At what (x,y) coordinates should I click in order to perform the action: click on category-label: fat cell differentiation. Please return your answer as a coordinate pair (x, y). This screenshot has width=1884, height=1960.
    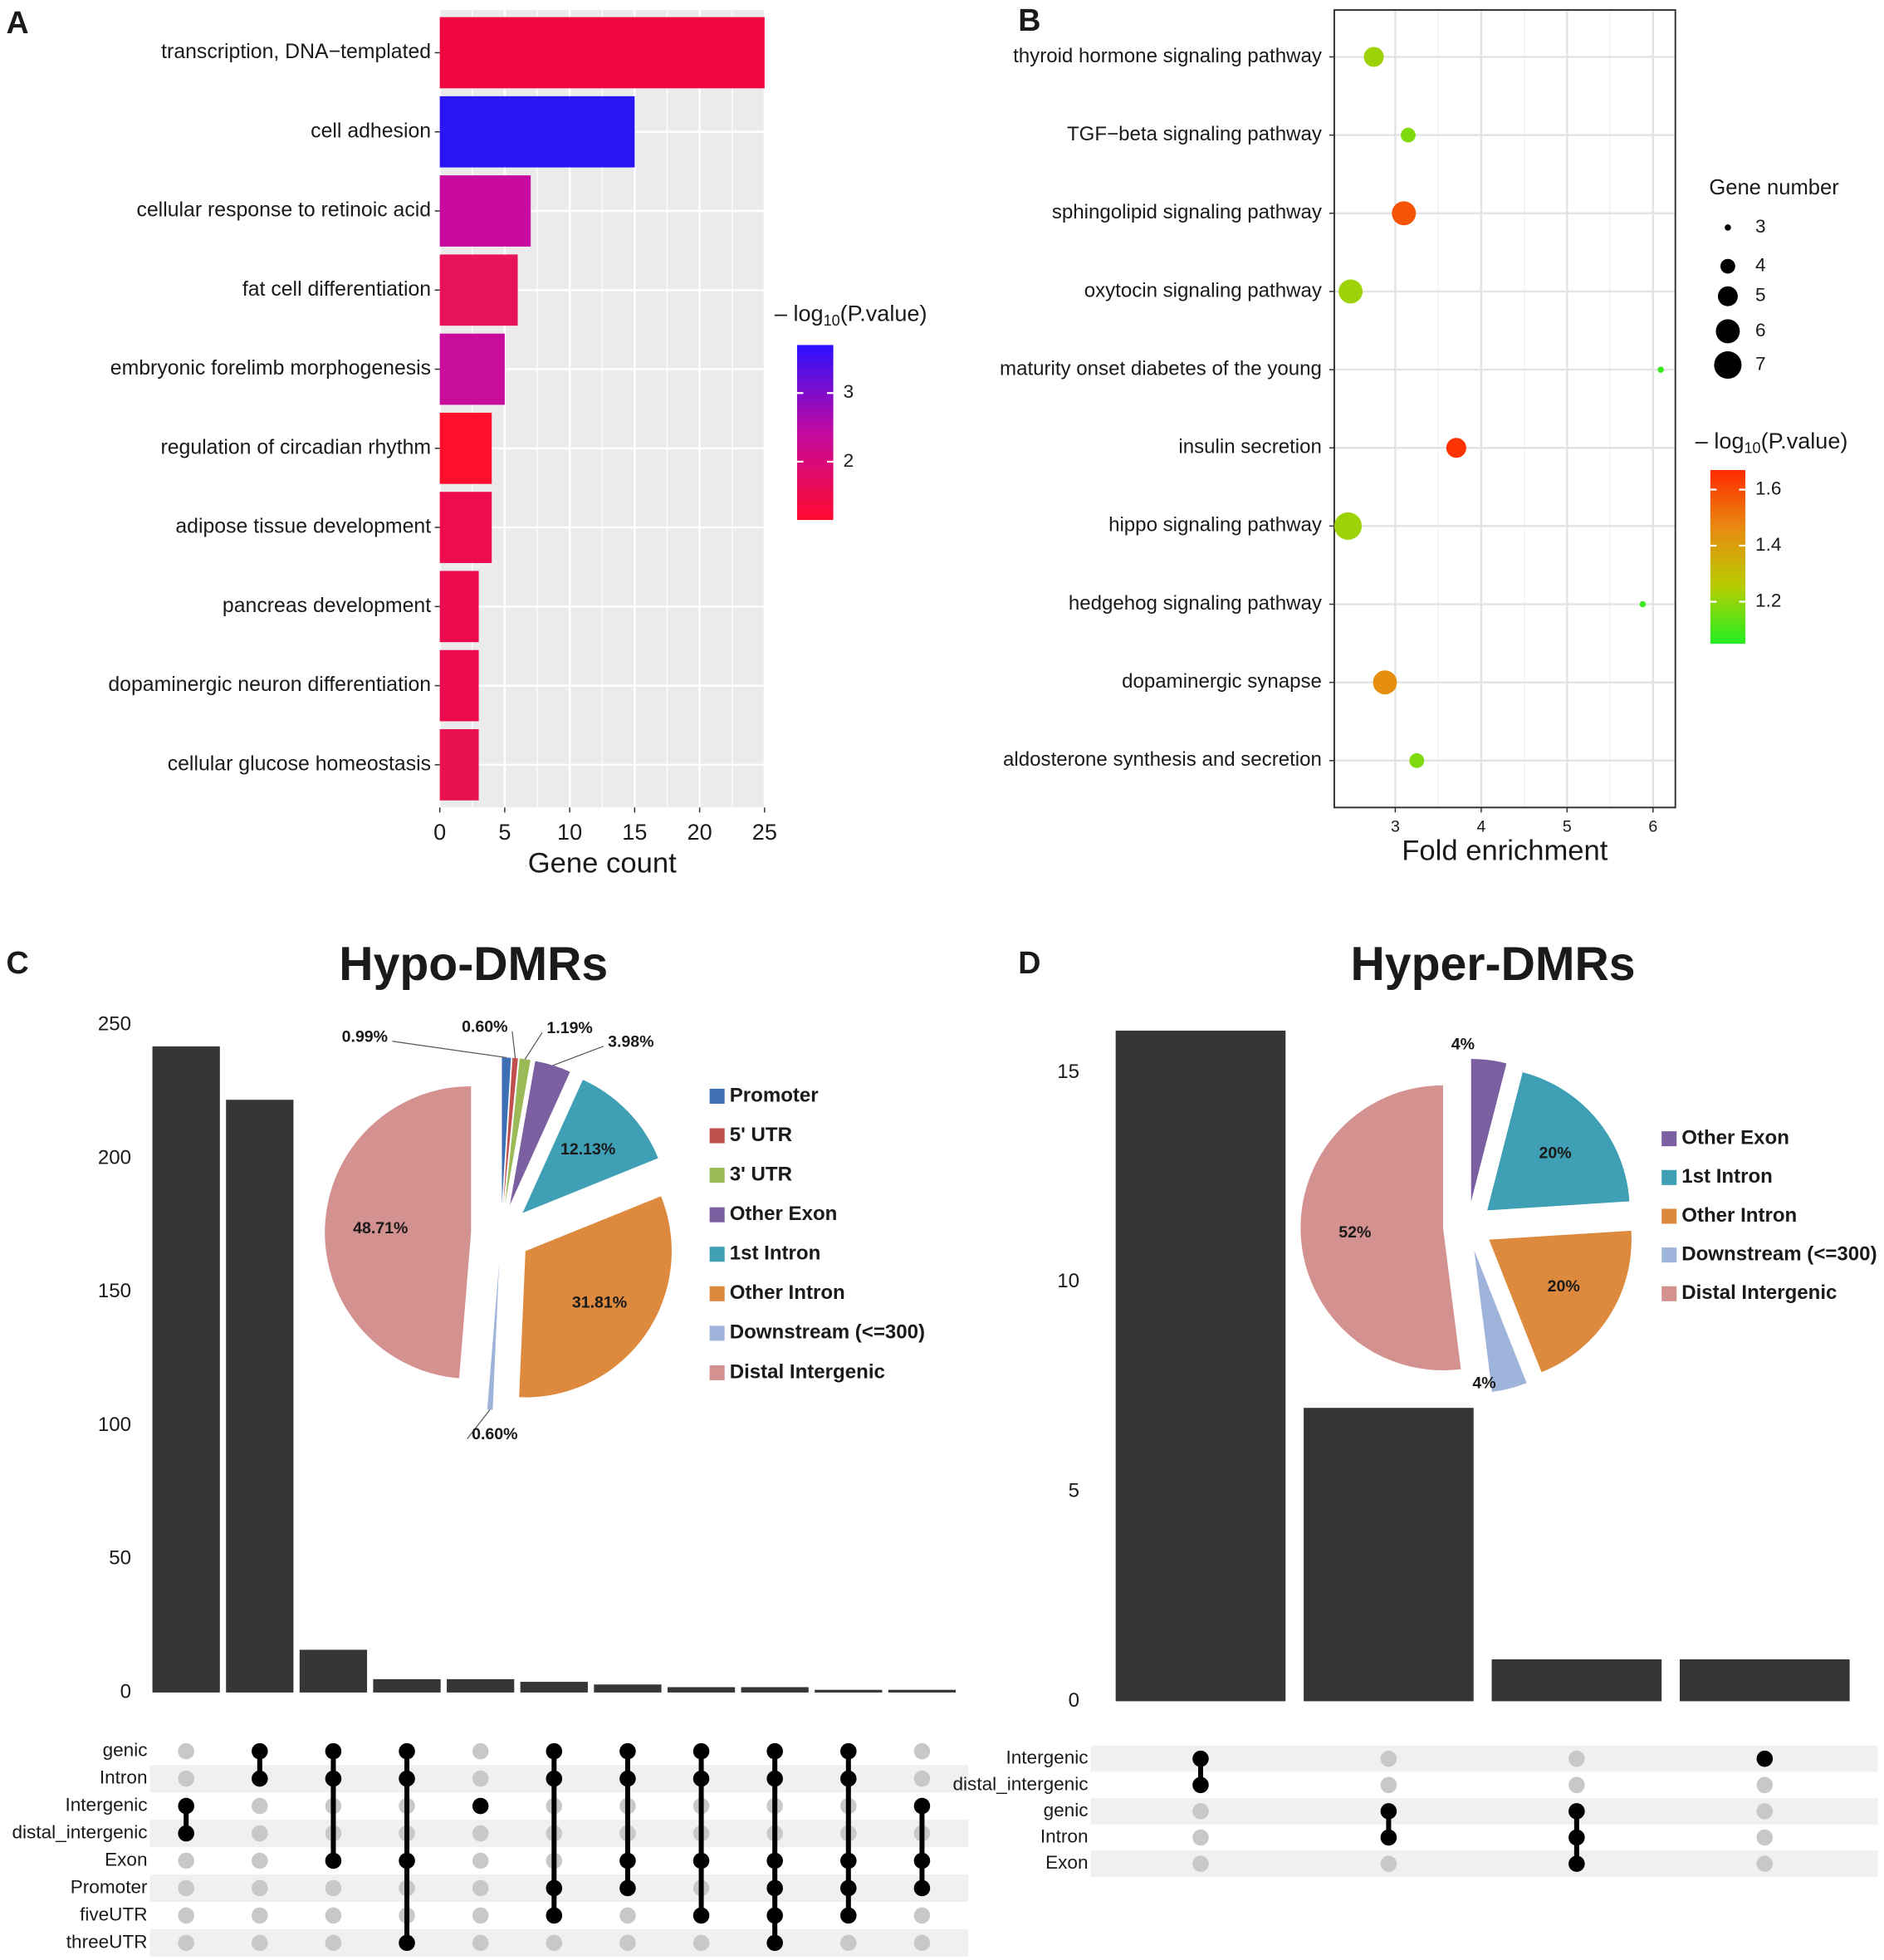
    Looking at the image, I should click on (336, 289).